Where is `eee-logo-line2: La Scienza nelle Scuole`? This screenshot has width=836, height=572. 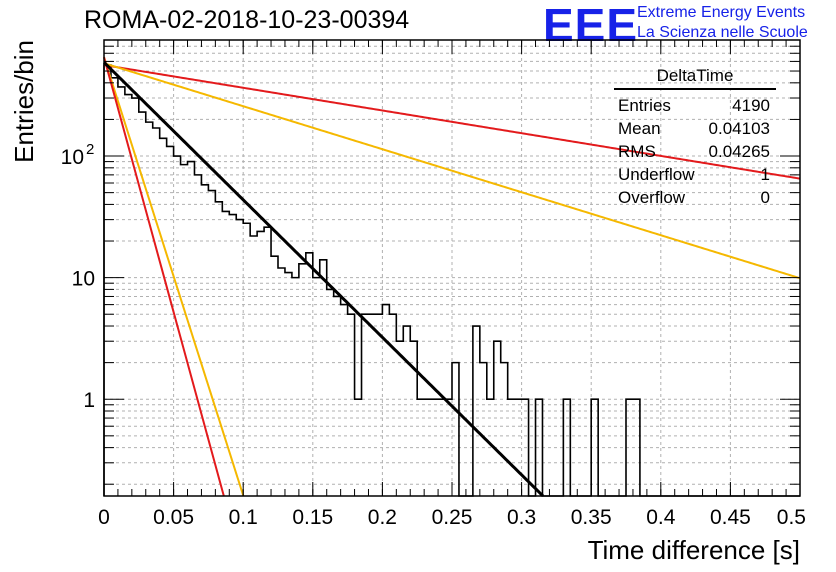 eee-logo-line2: La Scienza nelle Scuole is located at coordinates (722, 32).